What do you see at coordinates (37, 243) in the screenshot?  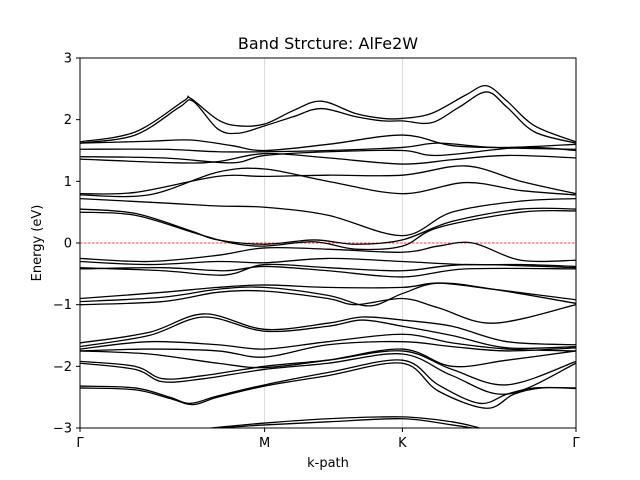 I see `y-axis-label: Energy (eV)` at bounding box center [37, 243].